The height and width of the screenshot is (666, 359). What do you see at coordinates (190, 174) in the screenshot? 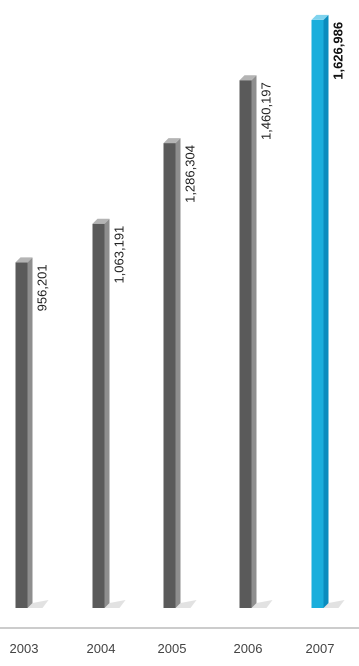
I see `value-label-2005: 1,286,304` at bounding box center [190, 174].